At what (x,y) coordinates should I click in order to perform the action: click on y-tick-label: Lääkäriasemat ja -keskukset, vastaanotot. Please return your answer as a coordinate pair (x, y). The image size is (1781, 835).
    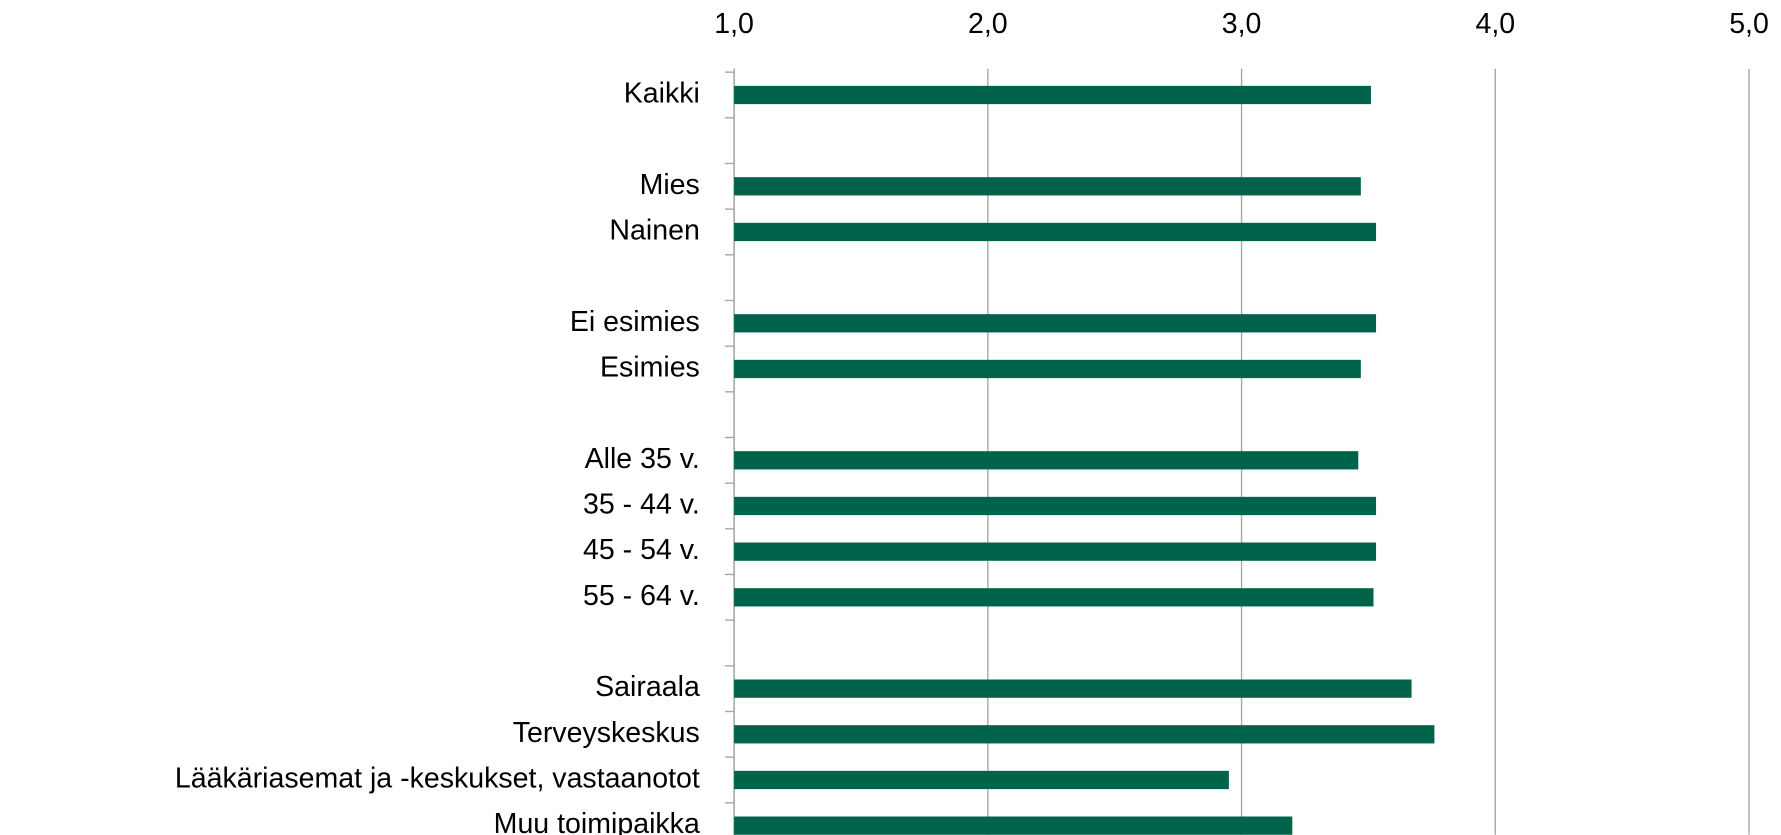
    Looking at the image, I should click on (437, 779).